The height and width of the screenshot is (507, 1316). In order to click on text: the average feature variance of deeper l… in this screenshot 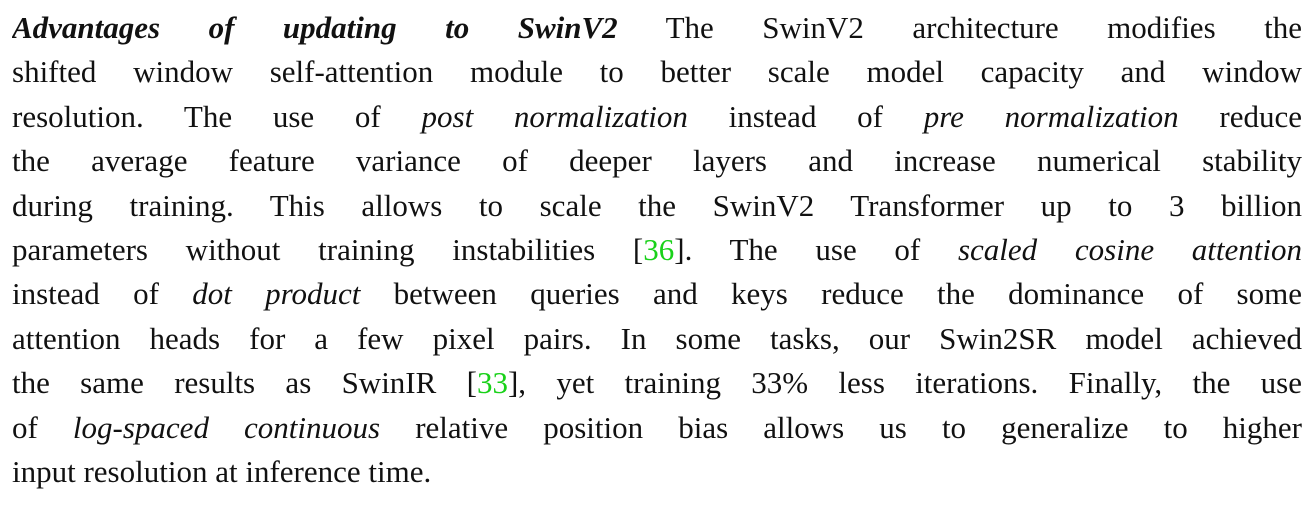, I will do `click(657, 161)`.